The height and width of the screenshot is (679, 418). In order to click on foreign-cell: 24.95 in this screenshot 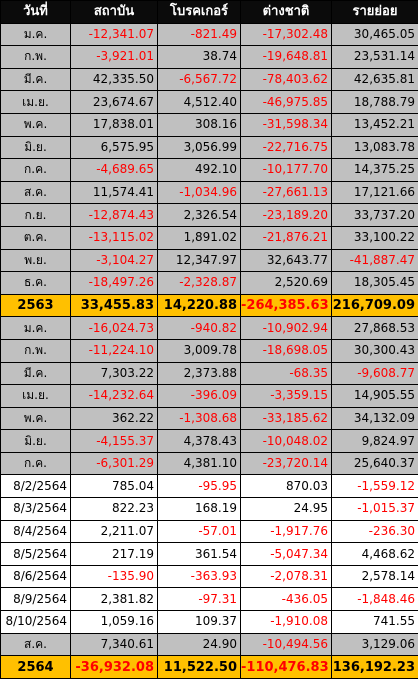, I will do `click(286, 509)`.